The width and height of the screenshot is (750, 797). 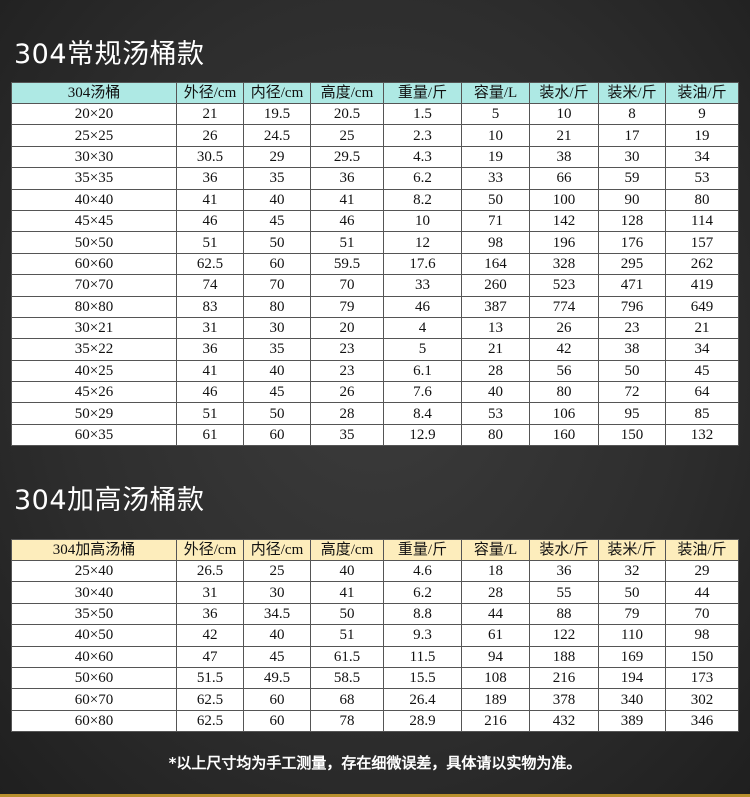 I want to click on table-cell: 106, so click(x=564, y=413).